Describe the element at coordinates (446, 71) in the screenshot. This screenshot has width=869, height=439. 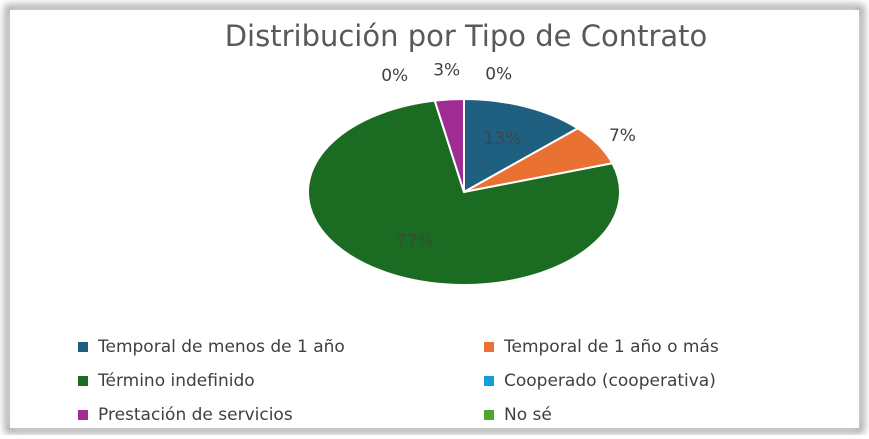
I see `data-label: 3%` at that location.